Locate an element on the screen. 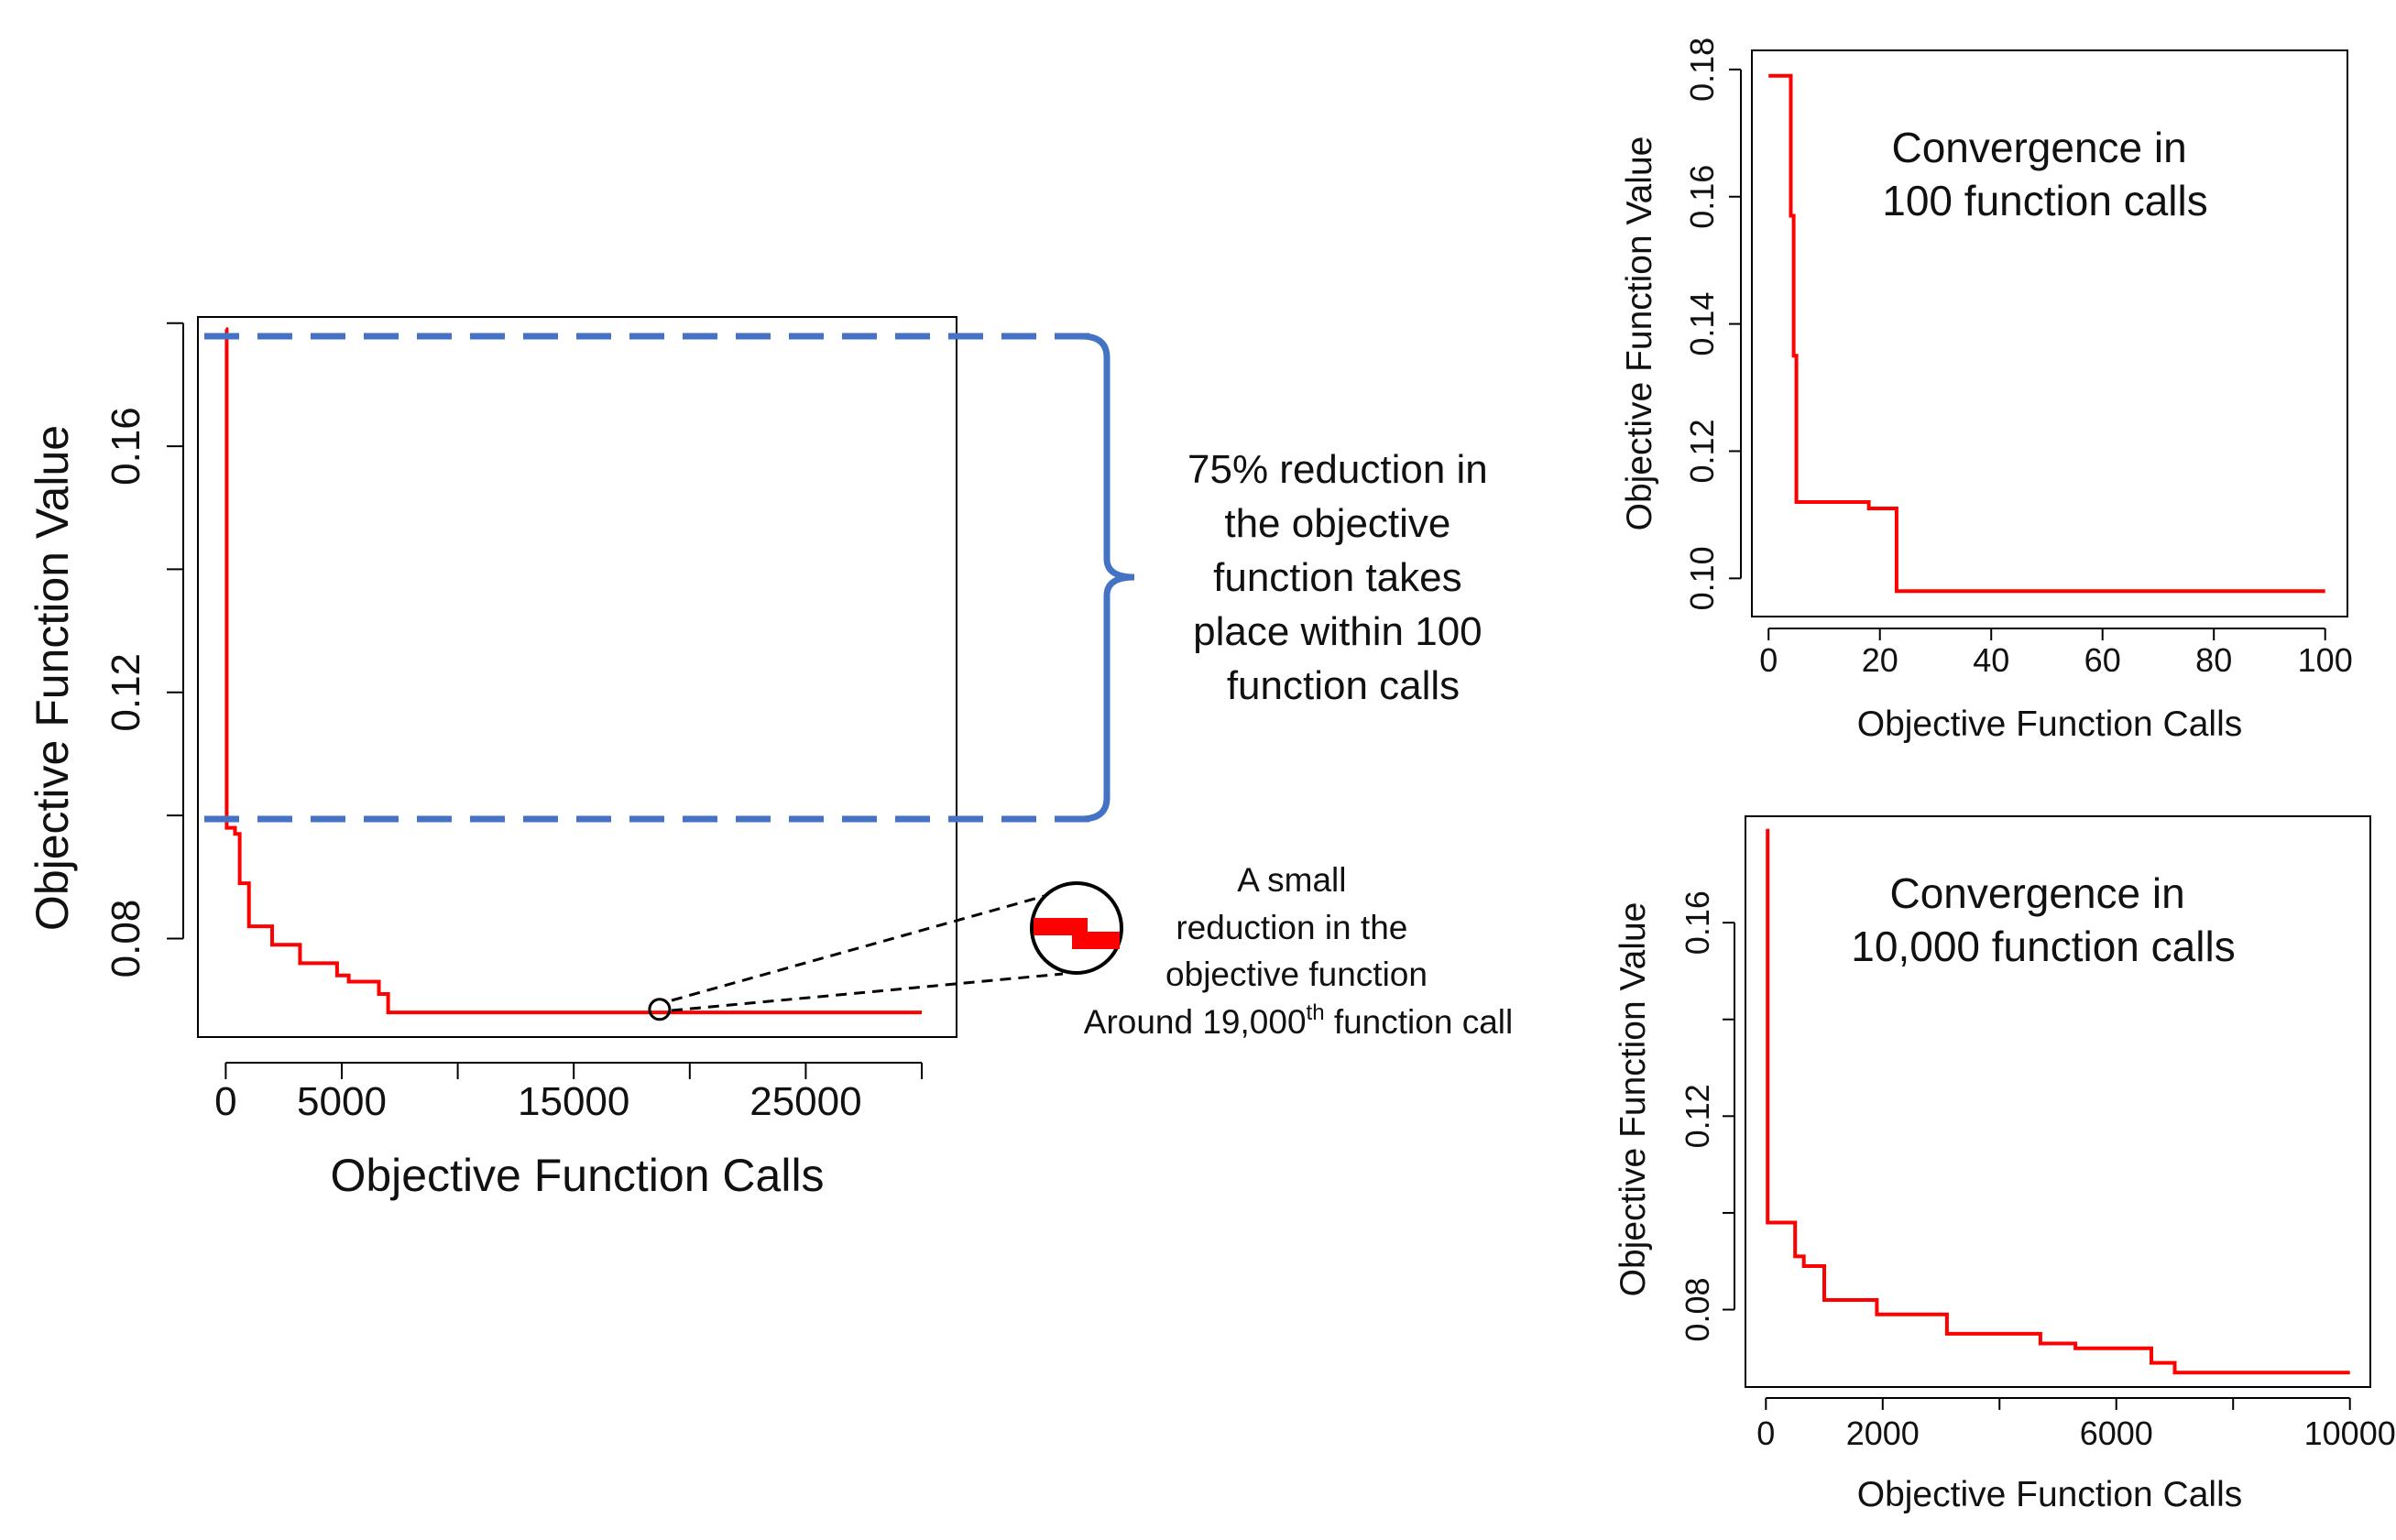 The height and width of the screenshot is (1540, 2396). main-x-axis-label: Objective Function Calls is located at coordinates (577, 1176).